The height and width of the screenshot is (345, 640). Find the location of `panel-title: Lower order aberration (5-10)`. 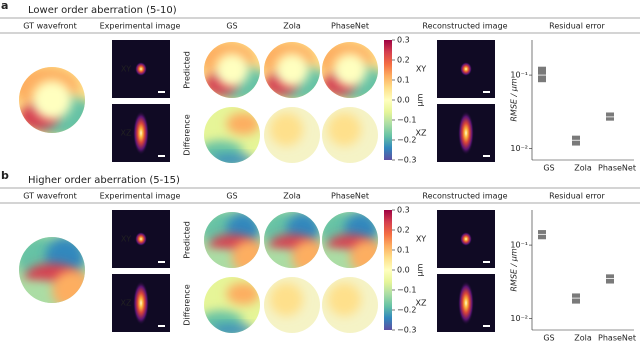

panel-title: Lower order aberration (5-10) is located at coordinates (102, 10).